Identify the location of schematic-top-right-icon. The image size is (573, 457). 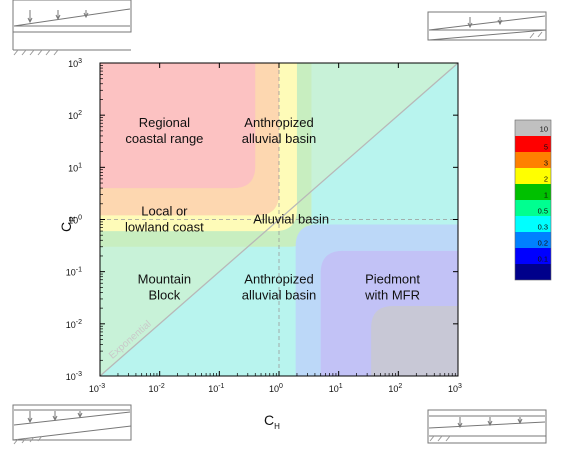
(487, 26).